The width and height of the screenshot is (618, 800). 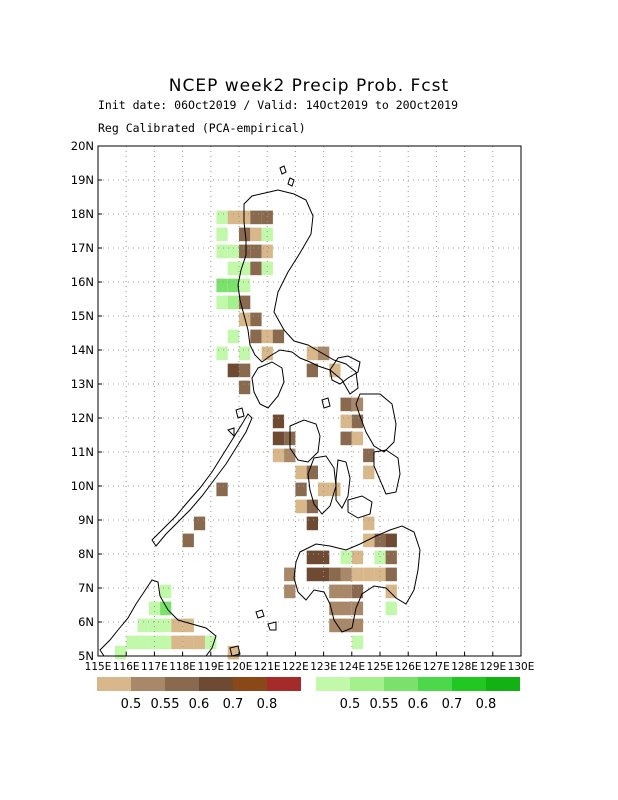 I want to click on x-tick-label: 129E, so click(x=492, y=667).